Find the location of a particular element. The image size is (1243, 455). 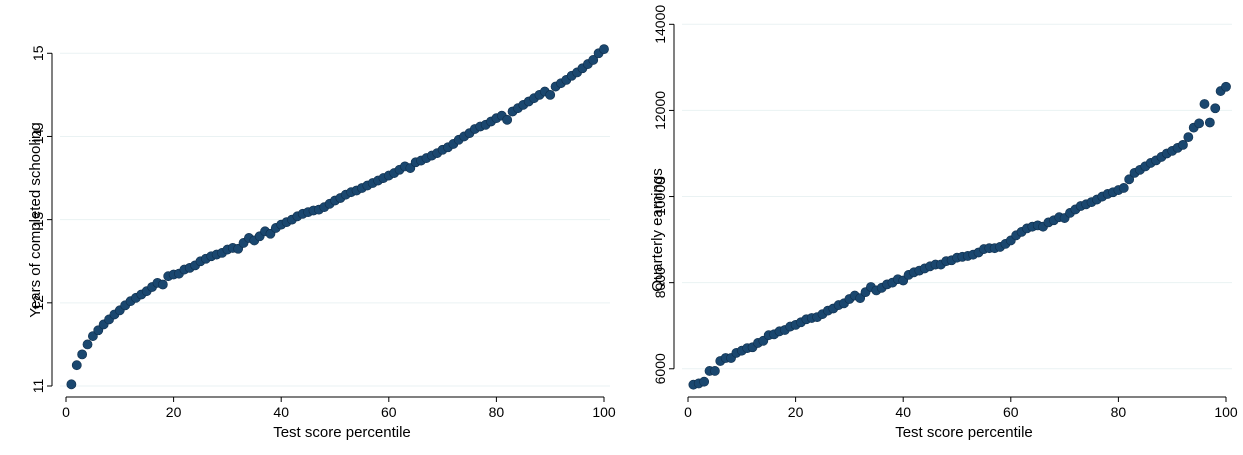

y-tick-label: 15 is located at coordinates (38, 53).